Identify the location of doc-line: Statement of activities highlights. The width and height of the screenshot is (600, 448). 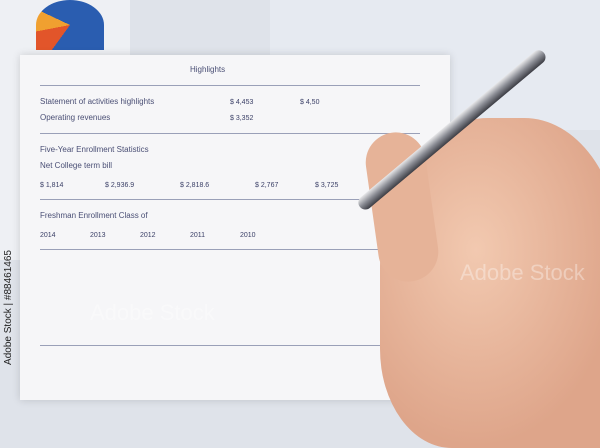
(97, 101).